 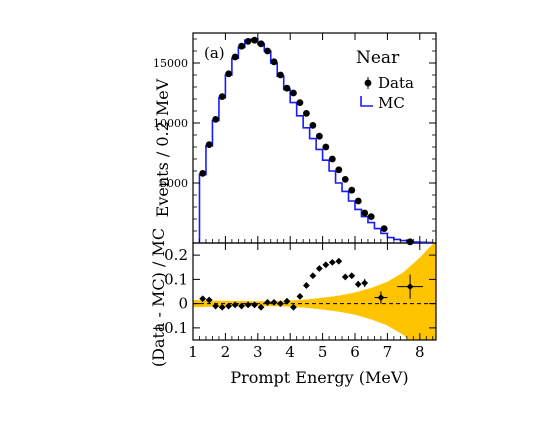 What do you see at coordinates (420, 352) in the screenshot?
I see `xtick-label: 8` at bounding box center [420, 352].